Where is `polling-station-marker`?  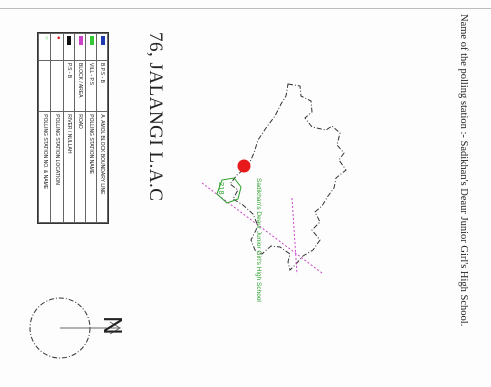 polling-station-marker is located at coordinates (244, 166).